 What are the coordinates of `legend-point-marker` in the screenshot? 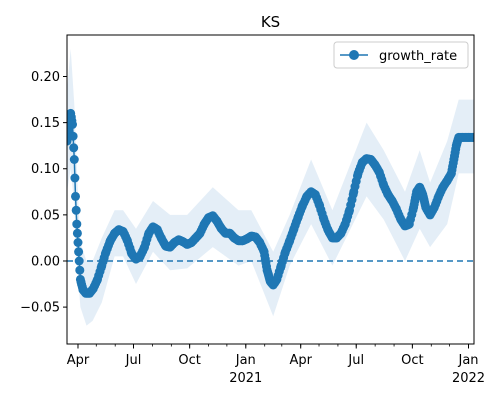 It's located at (354, 55).